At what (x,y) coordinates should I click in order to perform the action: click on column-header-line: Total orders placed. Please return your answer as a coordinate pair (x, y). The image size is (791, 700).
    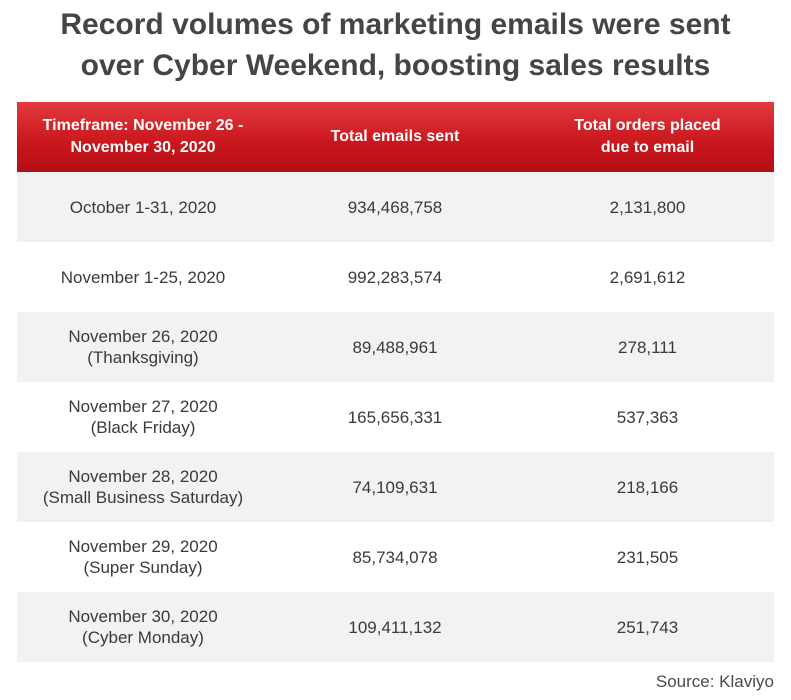
    Looking at the image, I should click on (647, 125).